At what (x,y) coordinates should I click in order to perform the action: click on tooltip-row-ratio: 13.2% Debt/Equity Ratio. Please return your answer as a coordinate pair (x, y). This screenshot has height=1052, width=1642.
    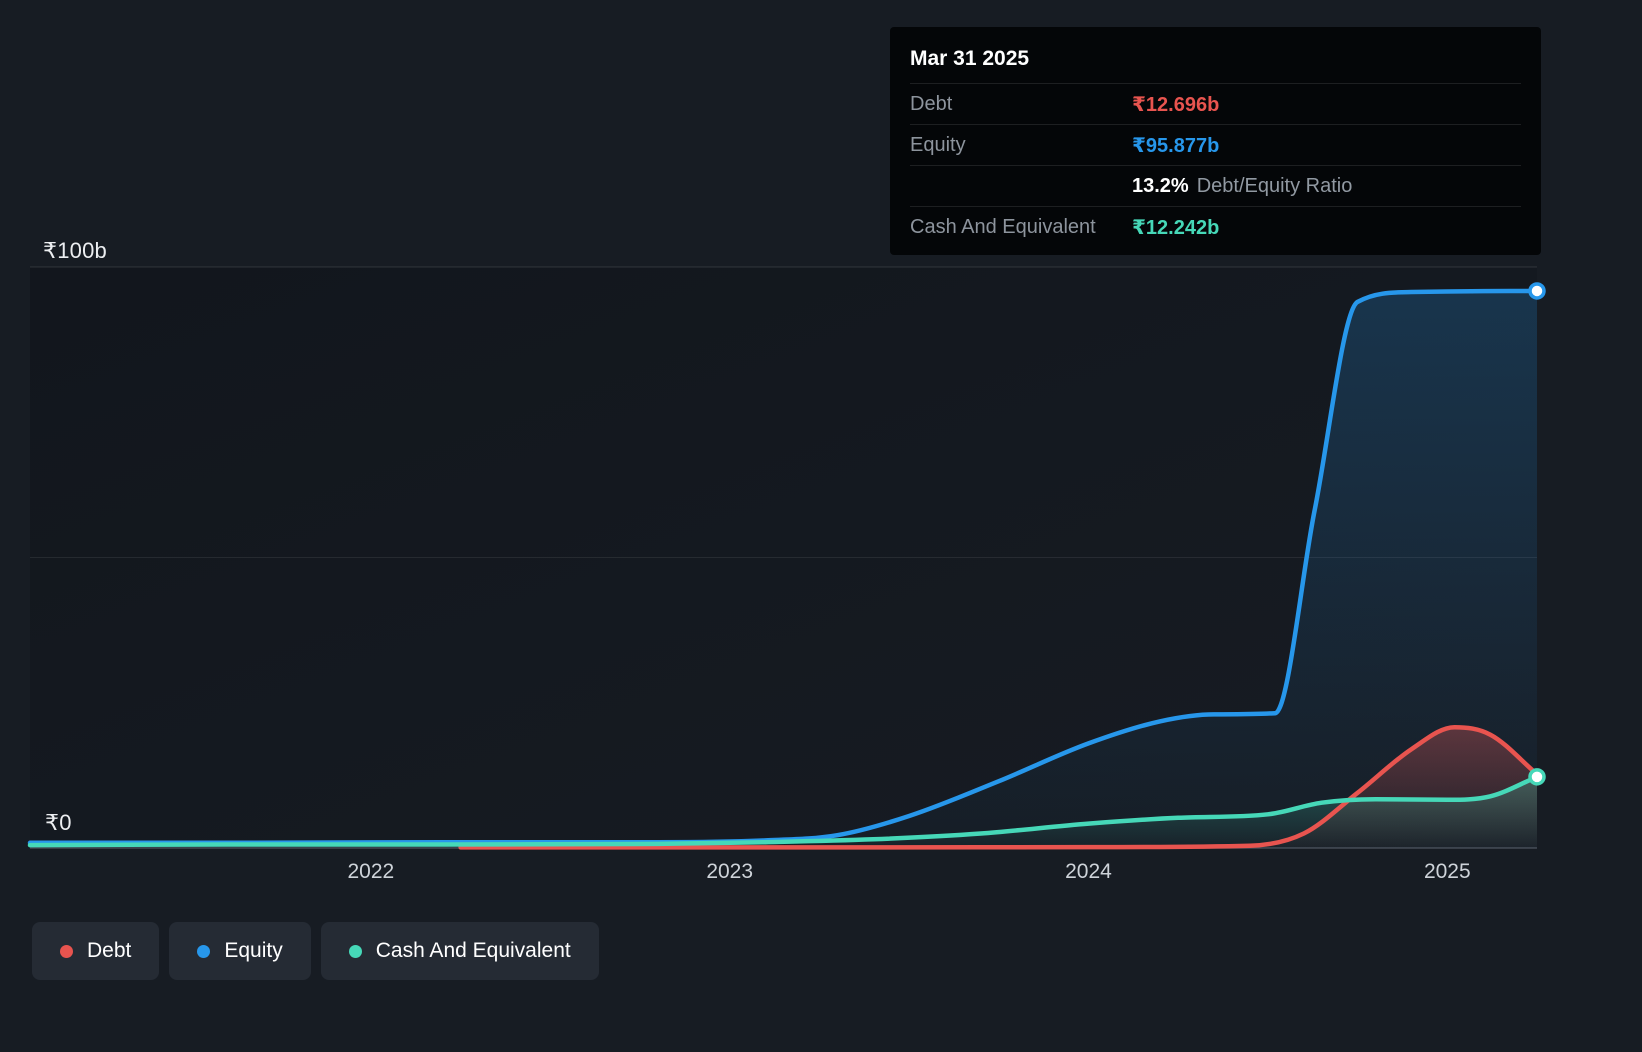
    Looking at the image, I should click on (1215, 185).